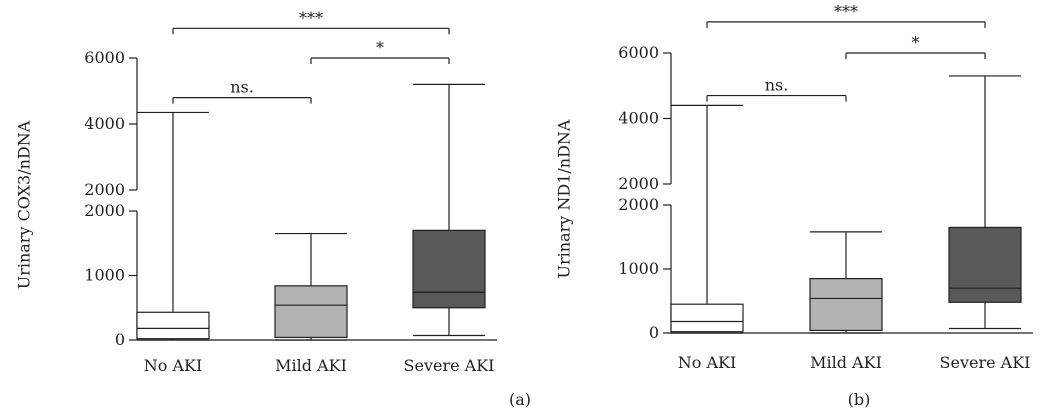  I want to click on y-axis-label: Urinary ND1/nDNA, so click(564, 198).